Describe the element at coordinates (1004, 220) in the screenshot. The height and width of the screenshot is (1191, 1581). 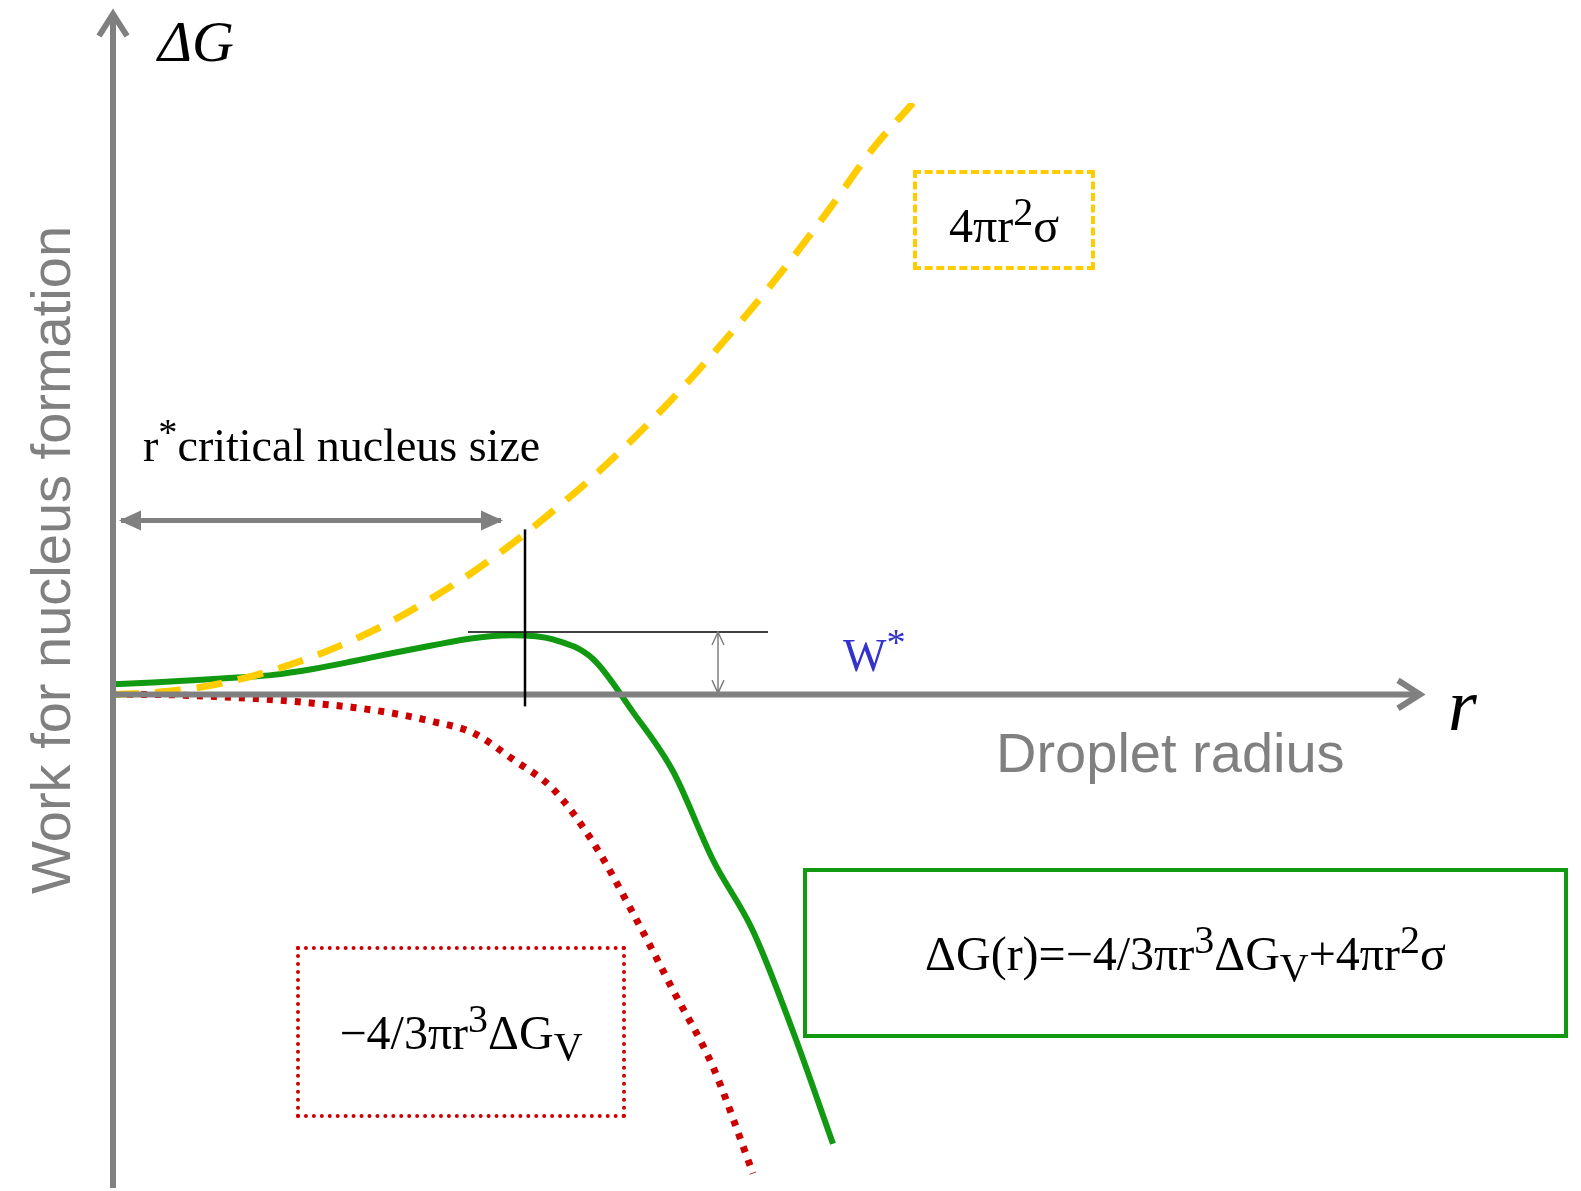
I see `series-label: 4πr$^{2}$σ` at that location.